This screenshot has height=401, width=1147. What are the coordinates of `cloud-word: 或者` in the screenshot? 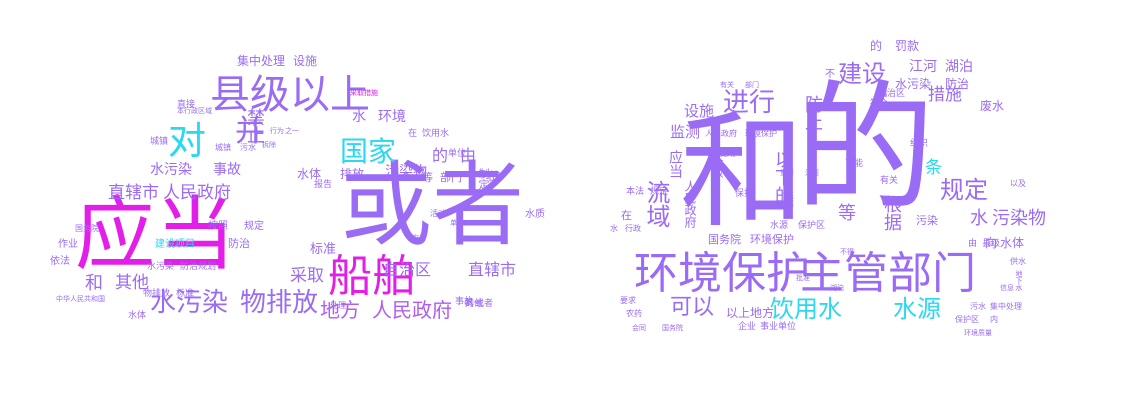 It's located at (484, 304).